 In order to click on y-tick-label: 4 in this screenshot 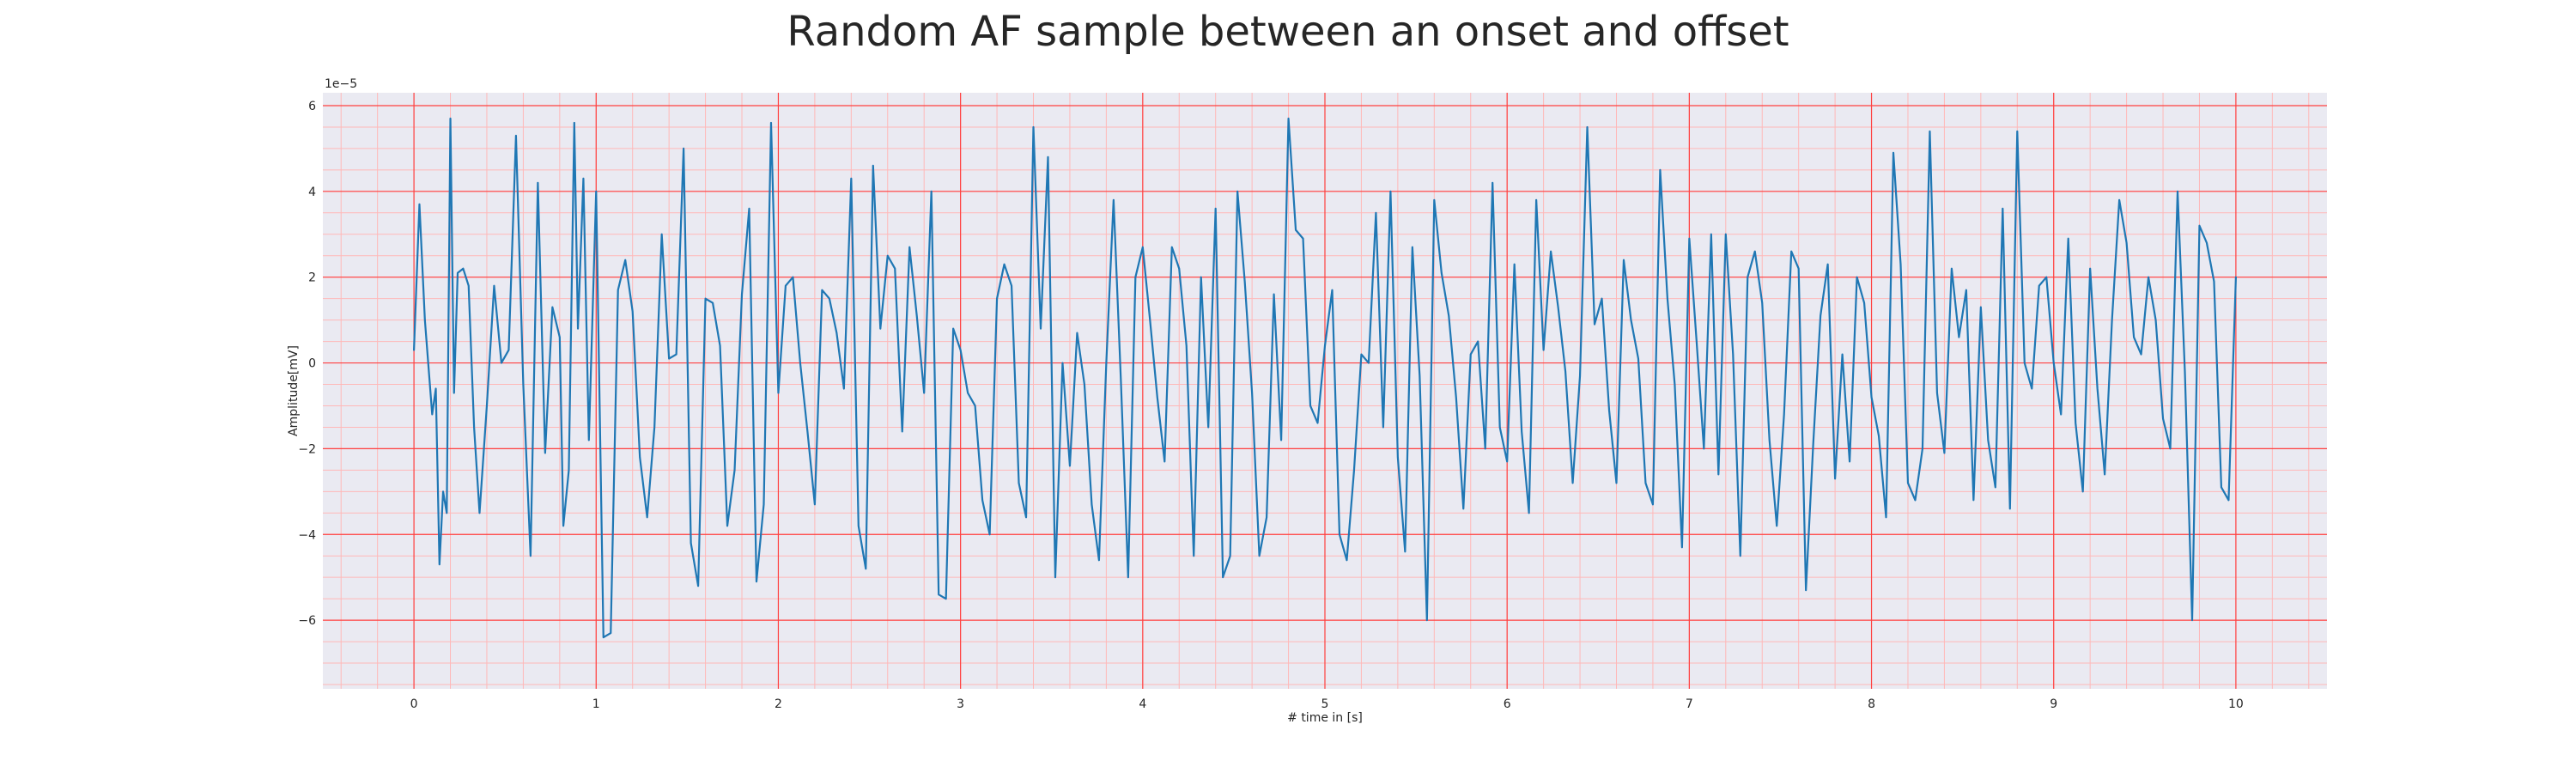, I will do `click(312, 192)`.